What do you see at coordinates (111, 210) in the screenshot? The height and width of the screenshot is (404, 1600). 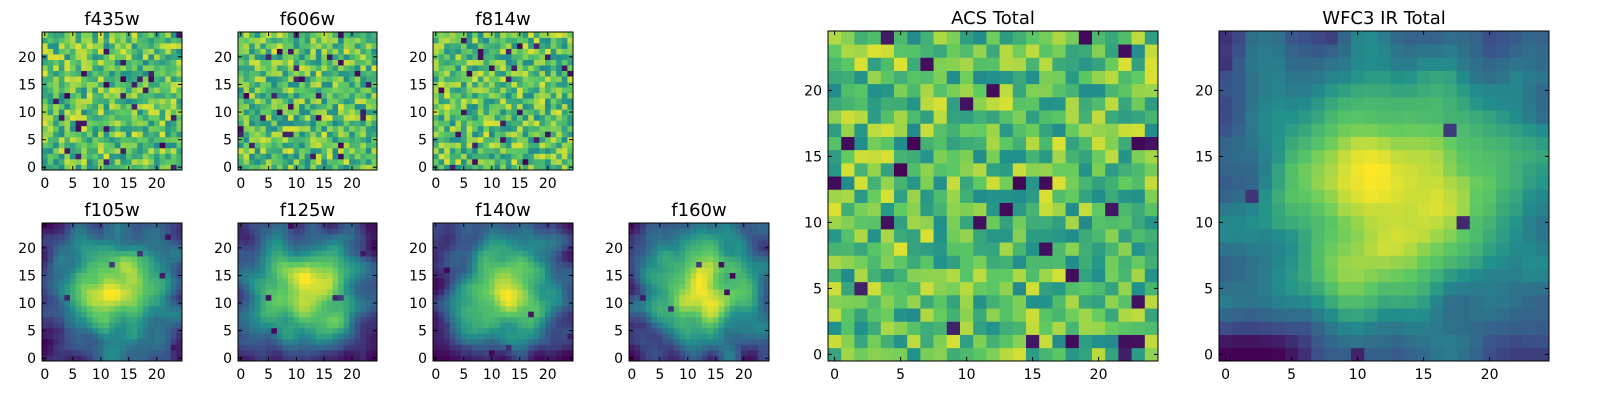 I see `panel-title: f105w` at bounding box center [111, 210].